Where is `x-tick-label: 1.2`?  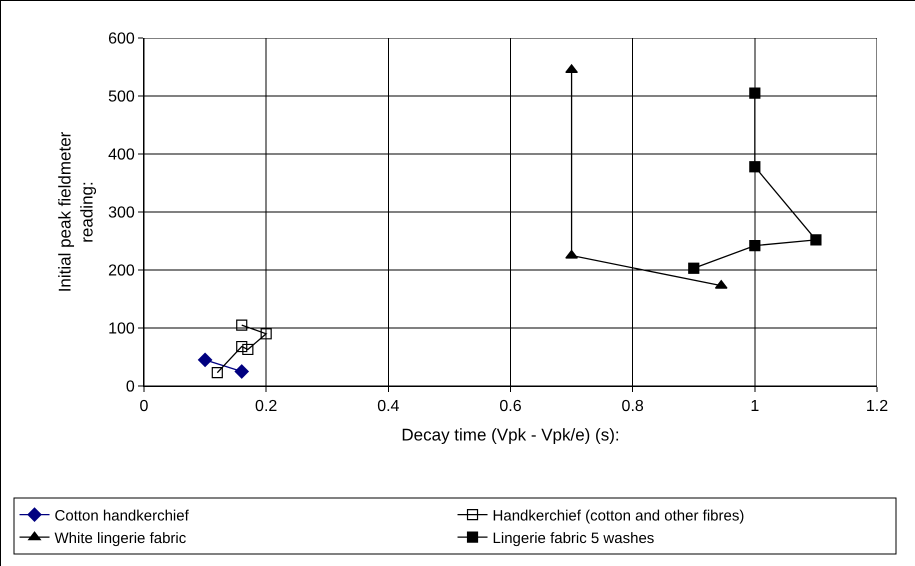 x-tick-label: 1.2 is located at coordinates (877, 407).